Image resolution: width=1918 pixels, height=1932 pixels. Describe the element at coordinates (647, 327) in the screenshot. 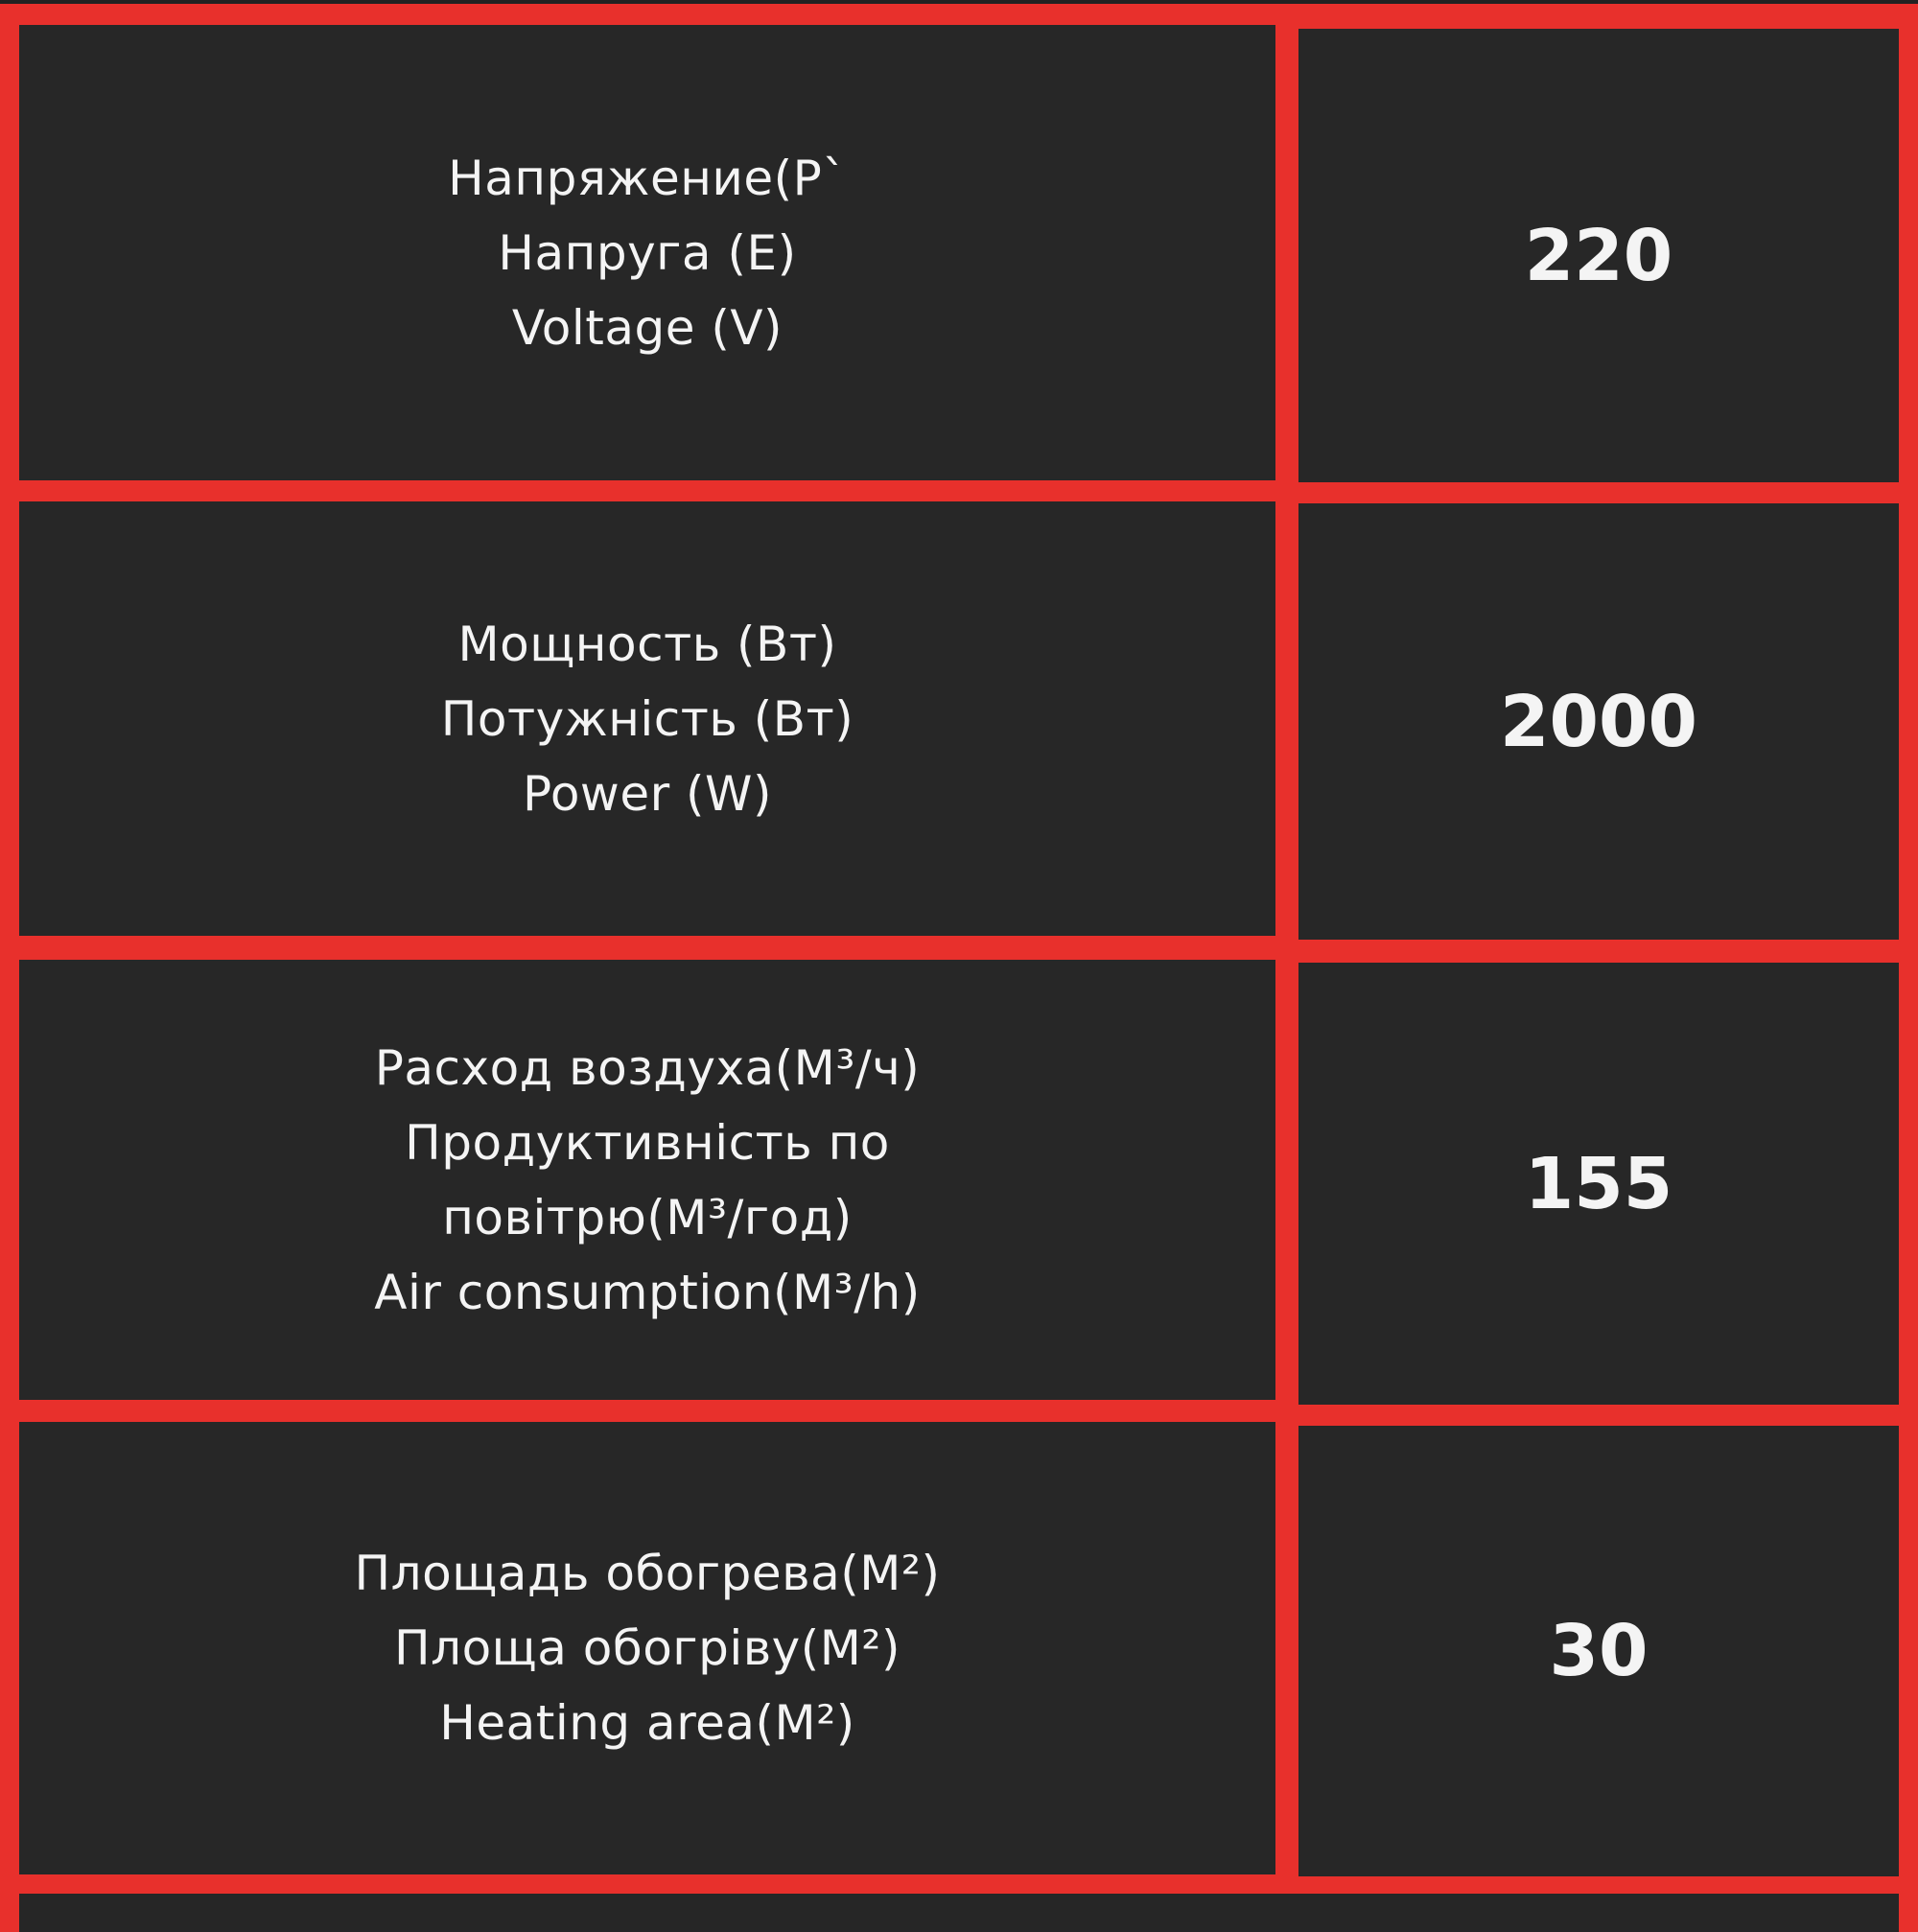

I see `label-en: Voltage (V)` at that location.